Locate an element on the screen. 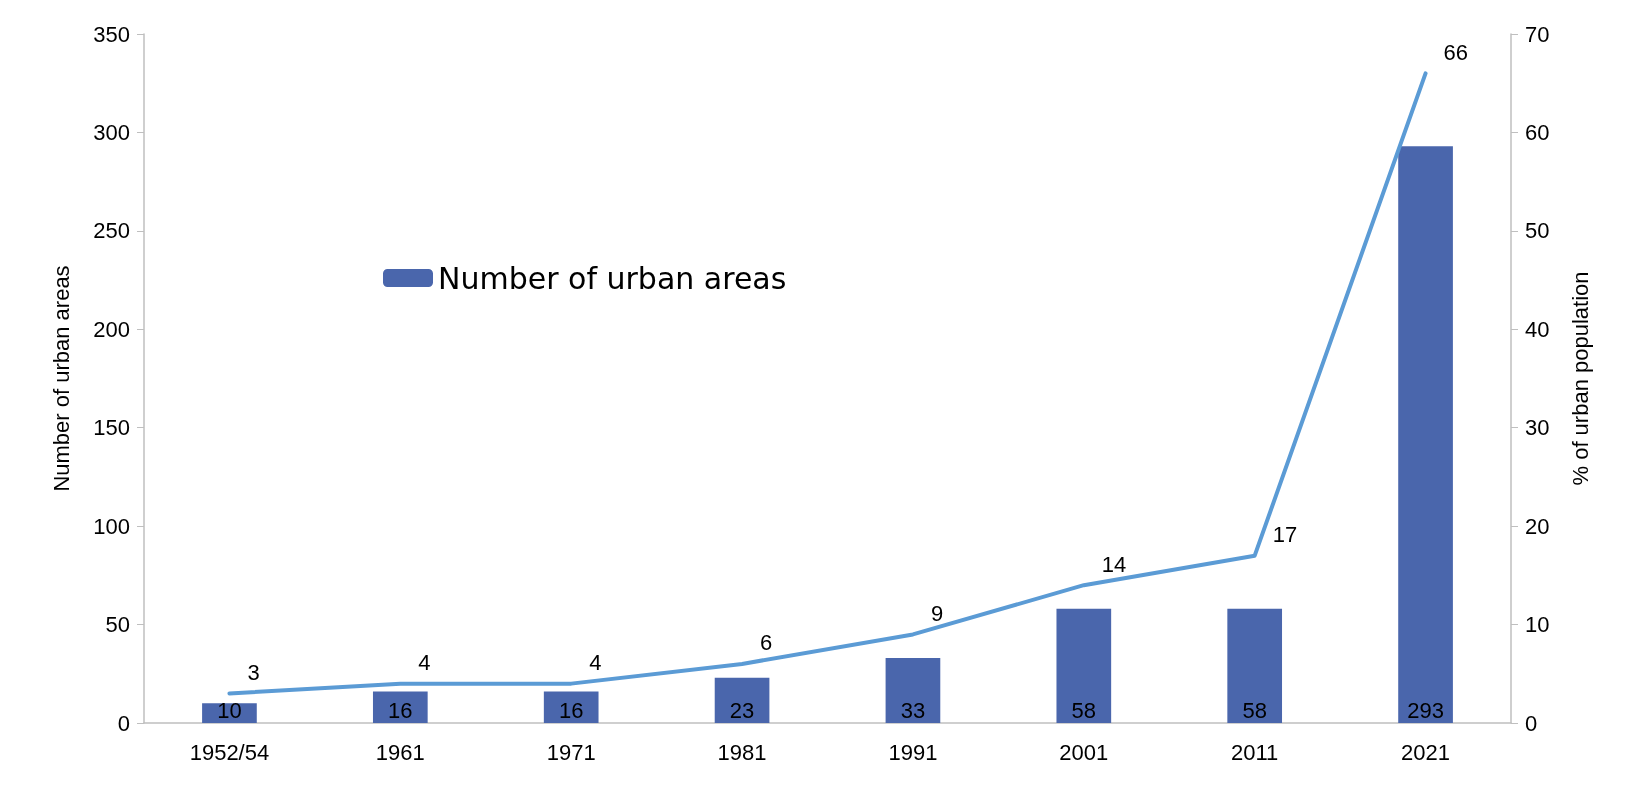  y-tick-label: 350 is located at coordinates (111, 34).